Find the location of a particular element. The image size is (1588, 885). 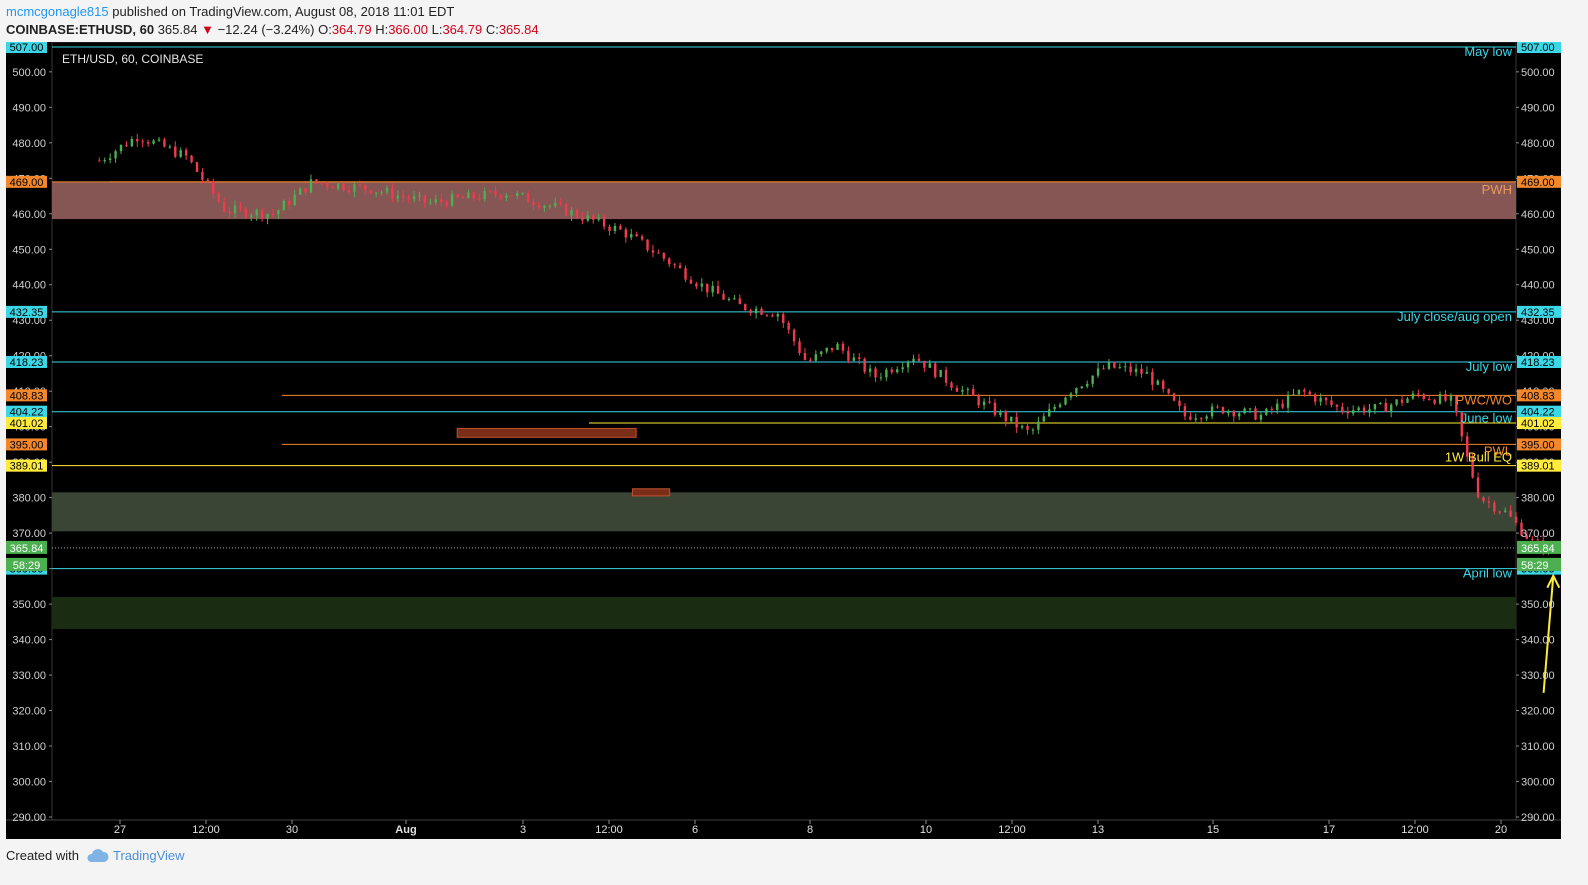

price-change: −12.24 (−3.24%) is located at coordinates (266, 29).